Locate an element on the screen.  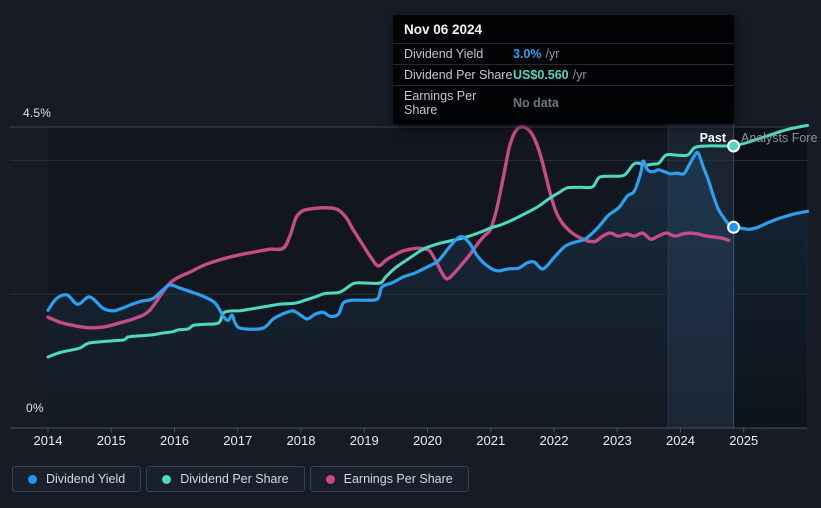
recent-period-band is located at coordinates (700, 266).